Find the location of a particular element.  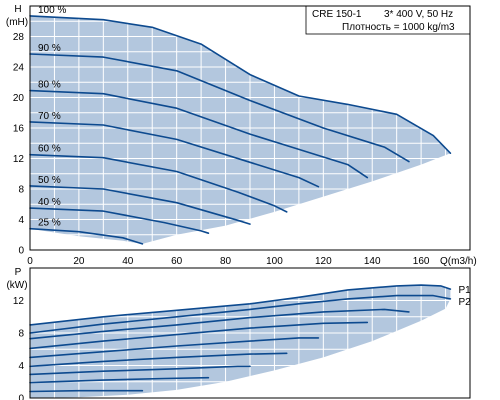

power-series-label: P2 is located at coordinates (464, 302).